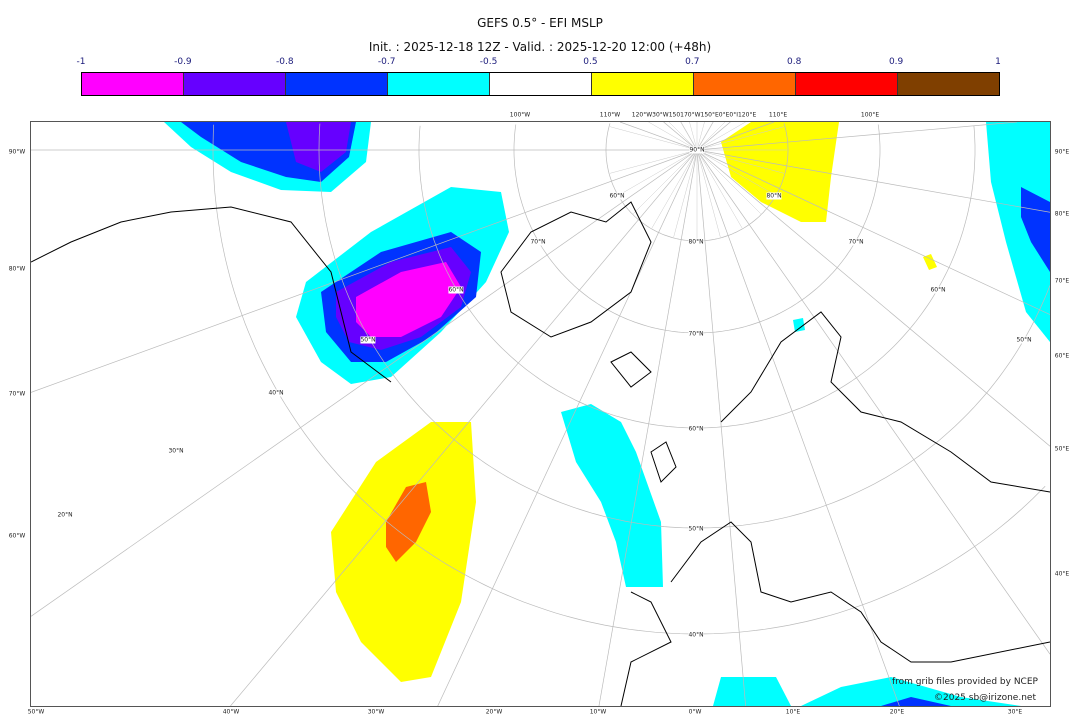  Describe the element at coordinates (386, 62) in the screenshot. I see `colorbar-tick: -0.7` at that location.